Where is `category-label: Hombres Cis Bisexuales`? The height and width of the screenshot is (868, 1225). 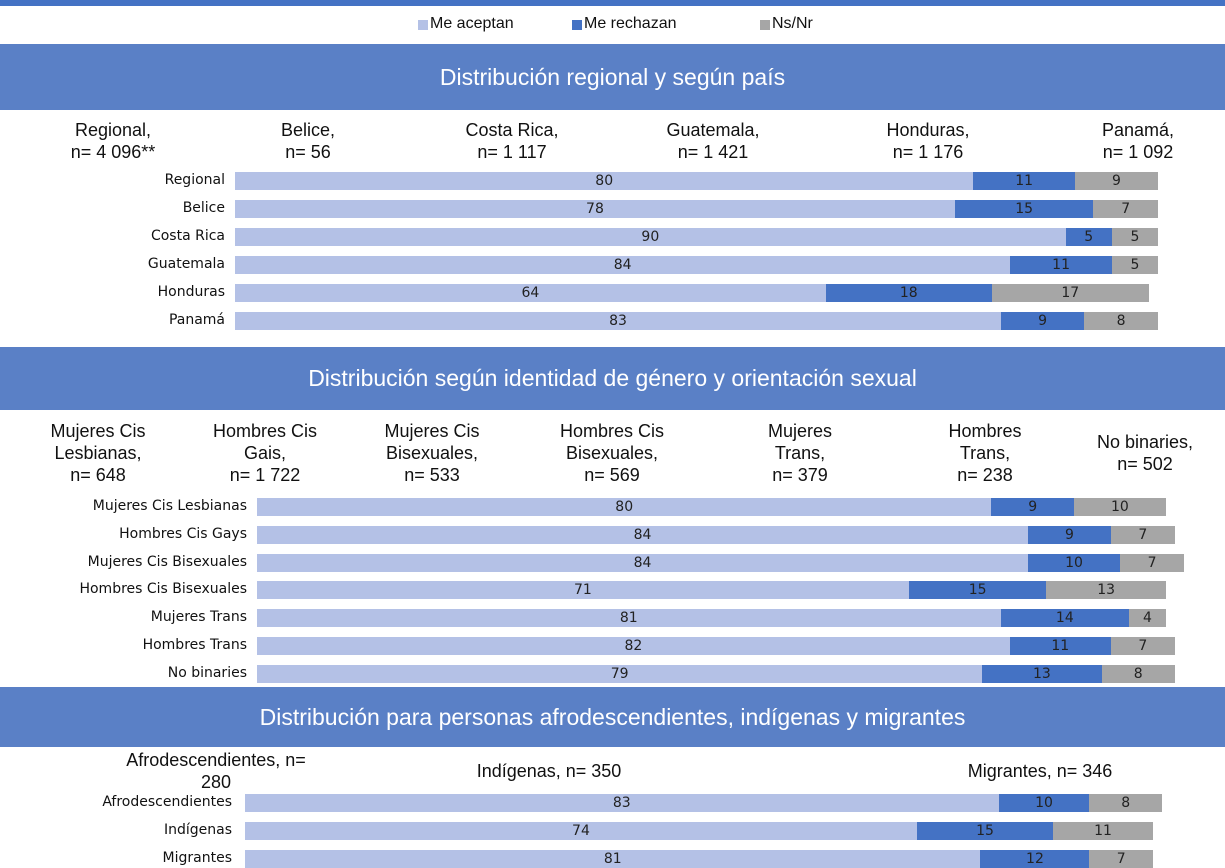 category-label: Hombres Cis Bisexuales is located at coordinates (163, 589).